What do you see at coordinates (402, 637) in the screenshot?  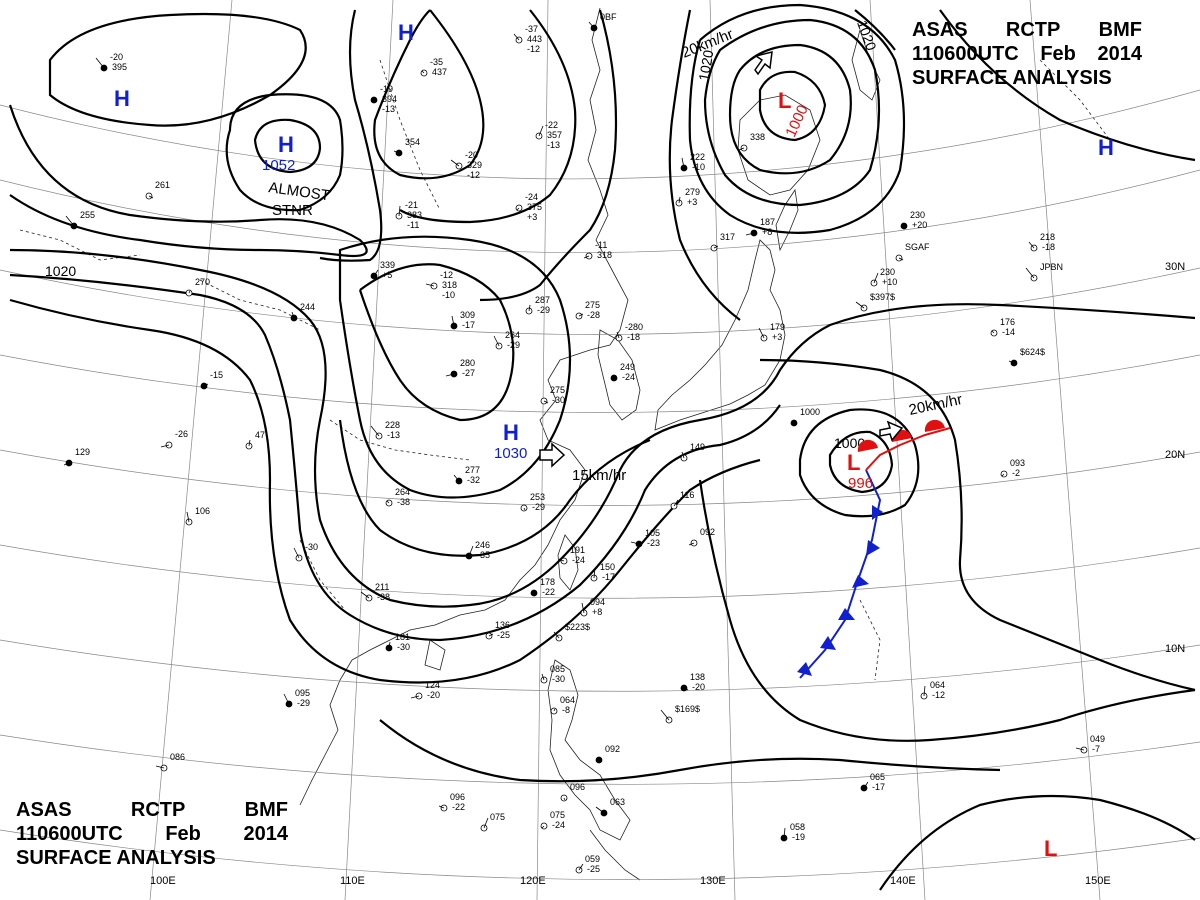 I see `station-value: 181` at bounding box center [402, 637].